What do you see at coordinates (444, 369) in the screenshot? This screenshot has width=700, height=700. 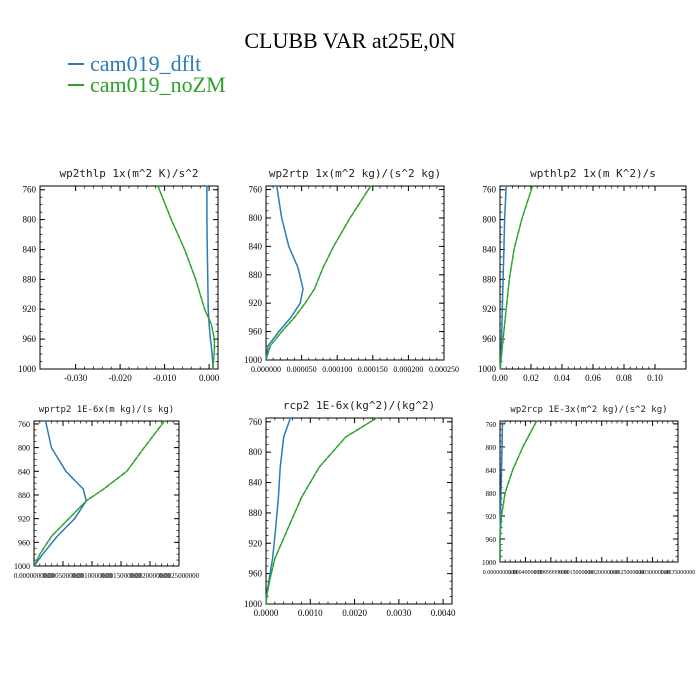 I see `x-tick-label: 0.000250` at bounding box center [444, 369].